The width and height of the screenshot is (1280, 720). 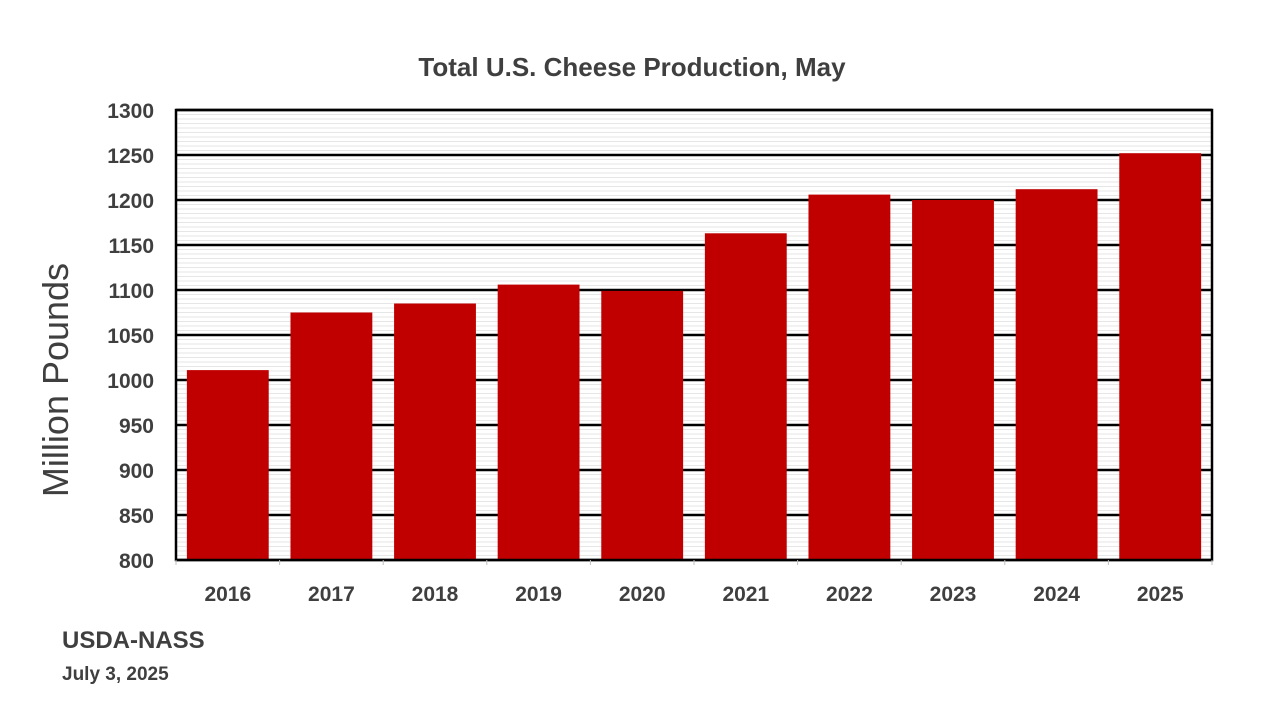 What do you see at coordinates (130, 156) in the screenshot?
I see `y-tick-label: 1250` at bounding box center [130, 156].